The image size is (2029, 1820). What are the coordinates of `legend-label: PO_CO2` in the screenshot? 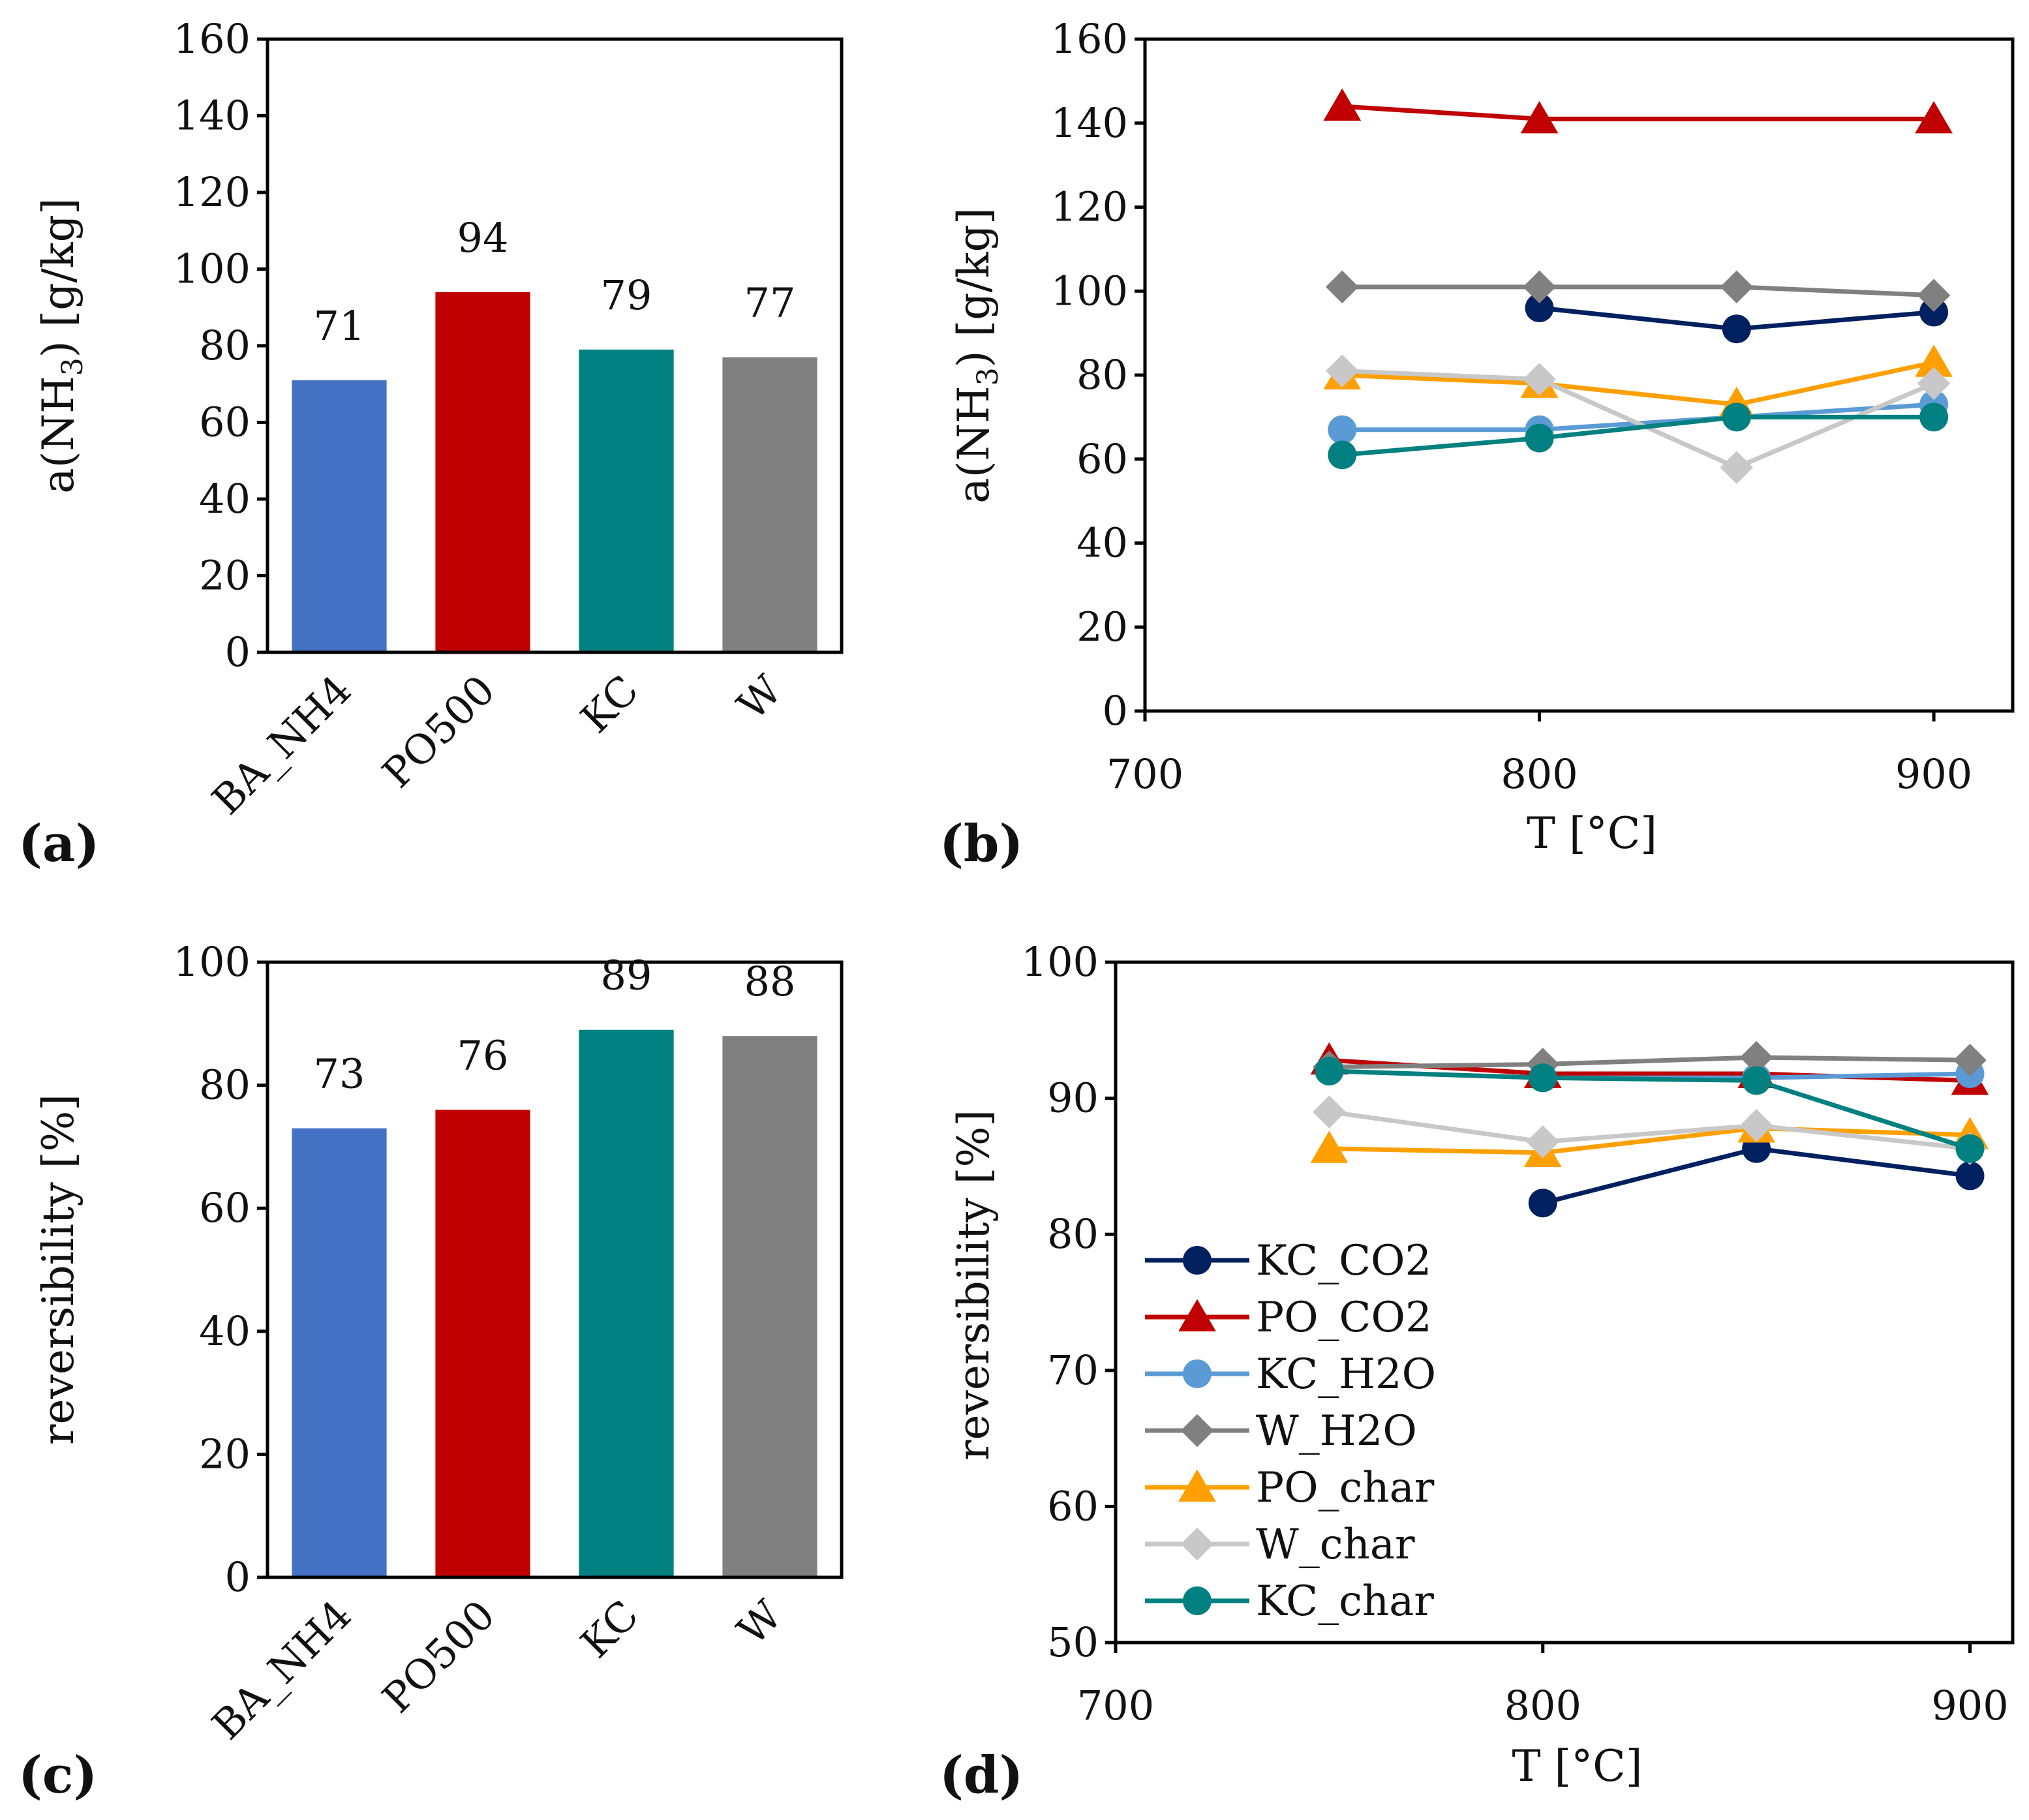 It's located at (1344, 1318).